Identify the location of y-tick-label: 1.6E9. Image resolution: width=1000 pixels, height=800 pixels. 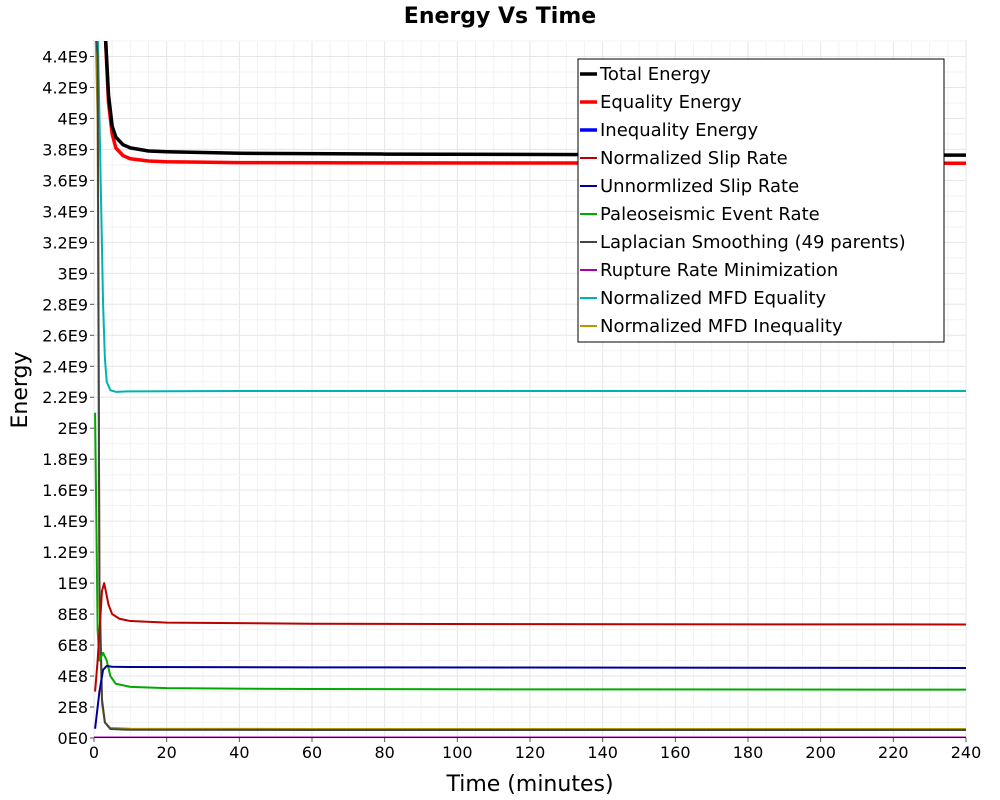
(65, 490).